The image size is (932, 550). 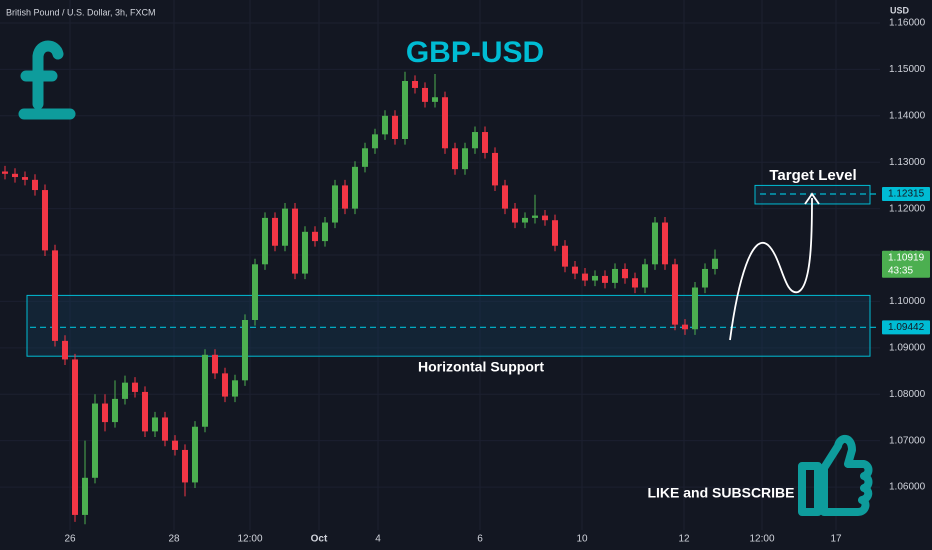 I want to click on support-level-tag, so click(x=906, y=327).